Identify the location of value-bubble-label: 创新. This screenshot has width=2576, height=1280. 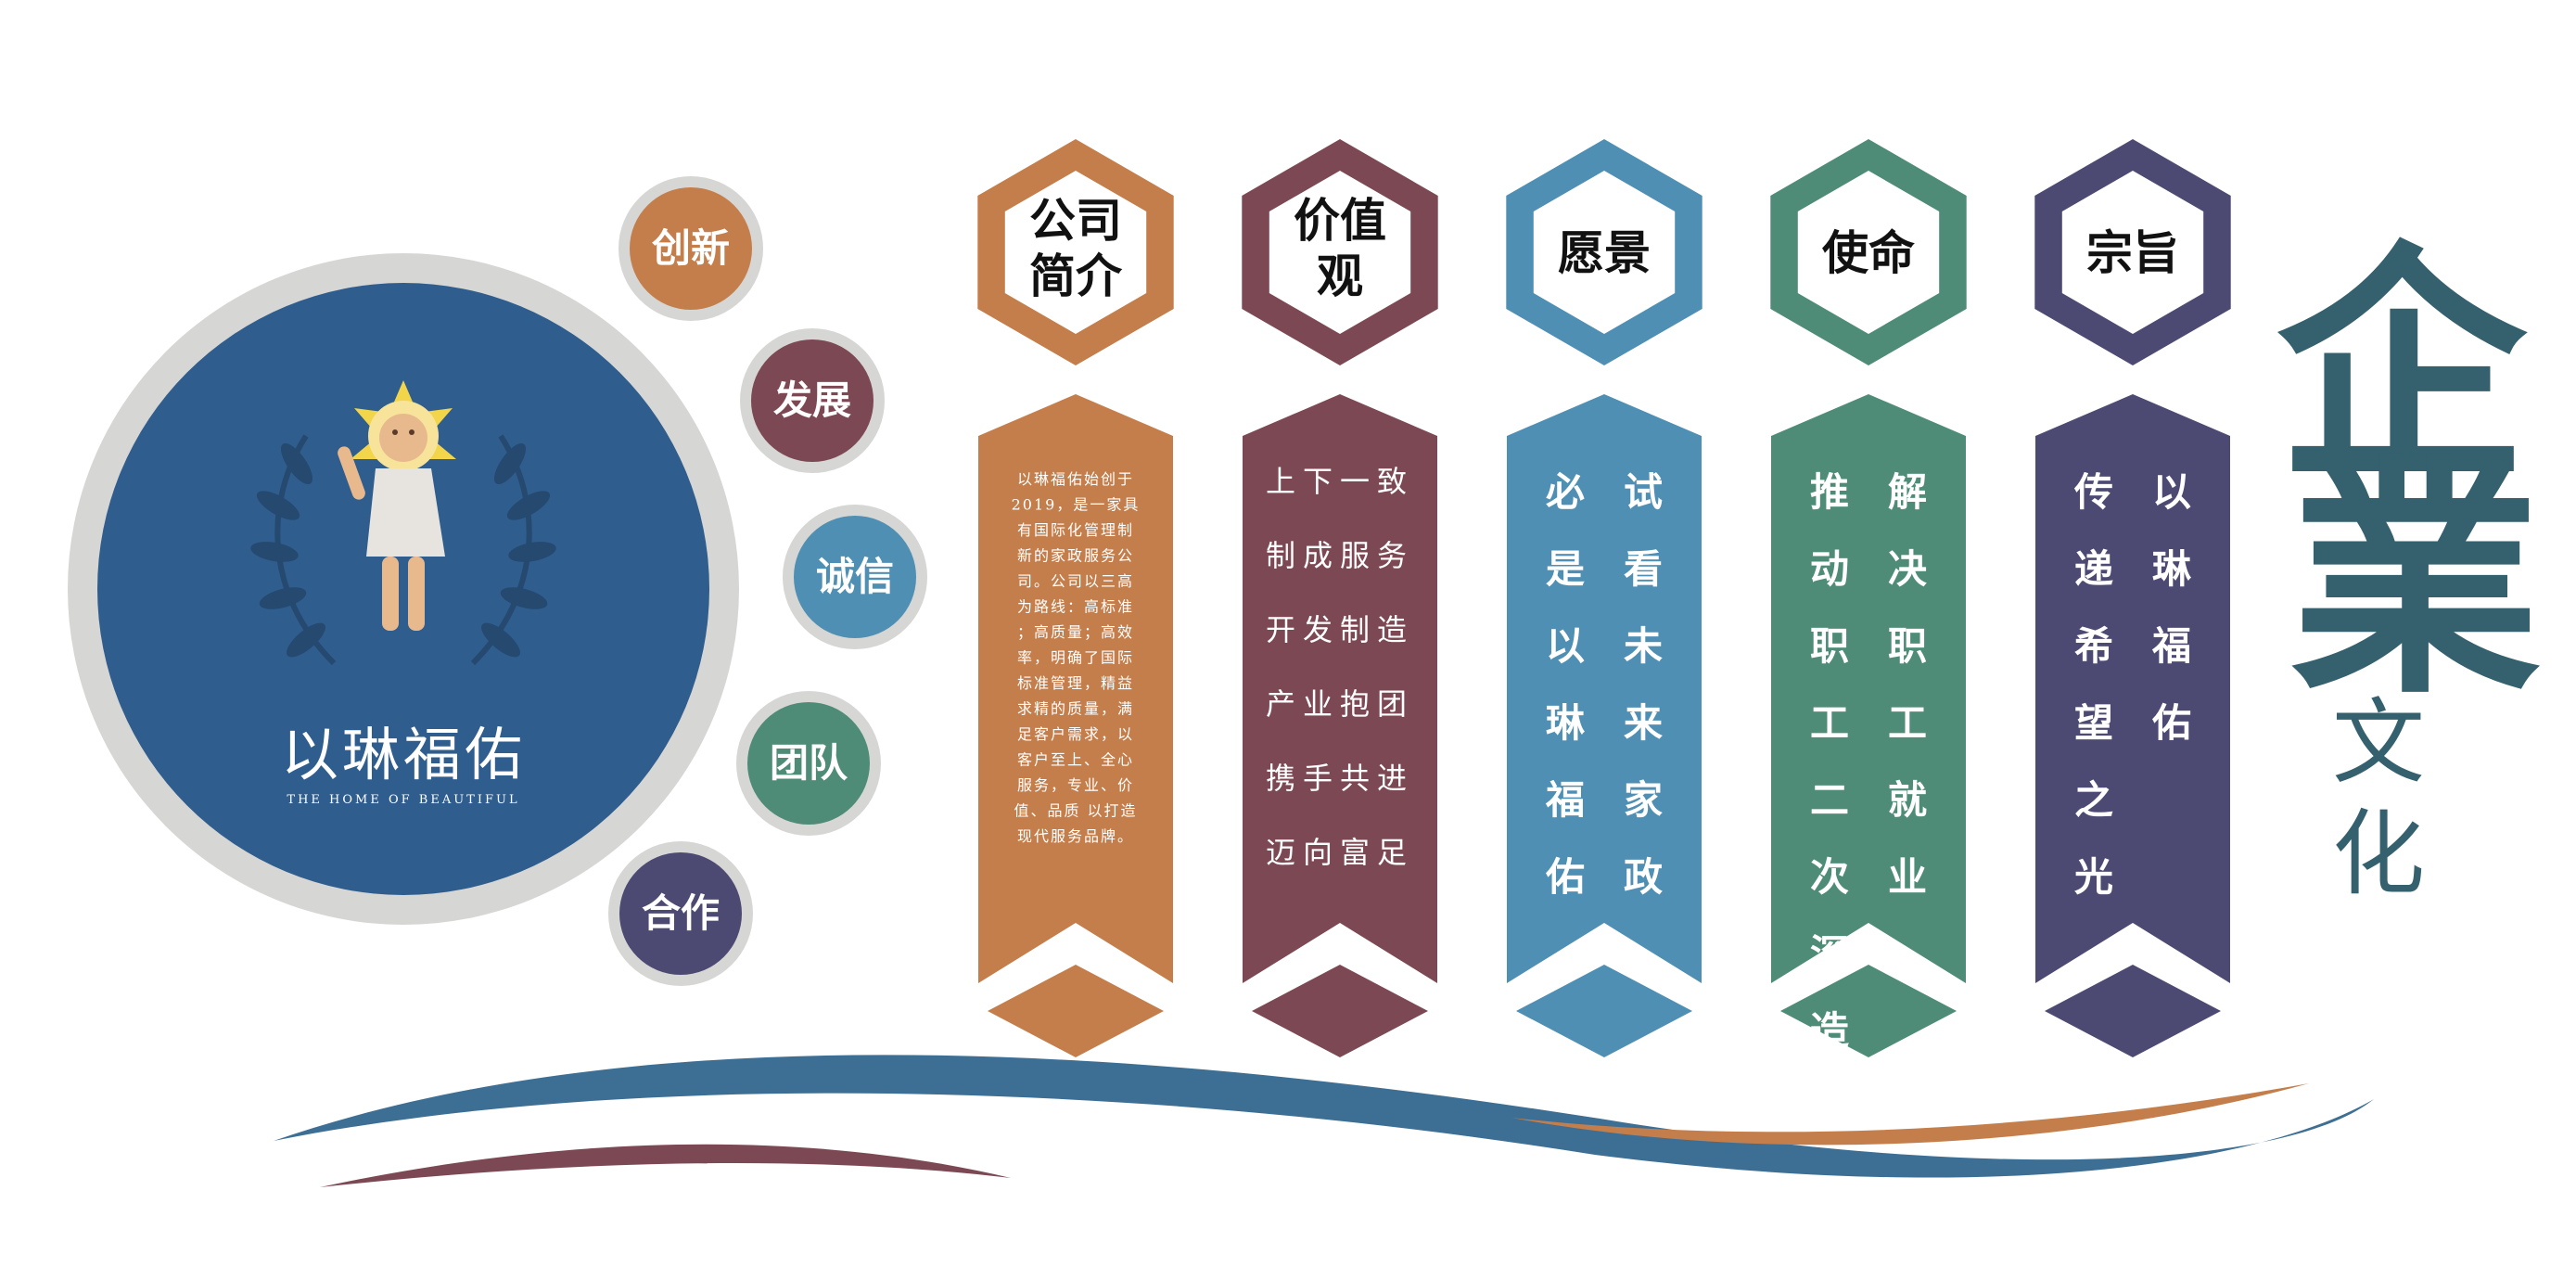
(691, 248).